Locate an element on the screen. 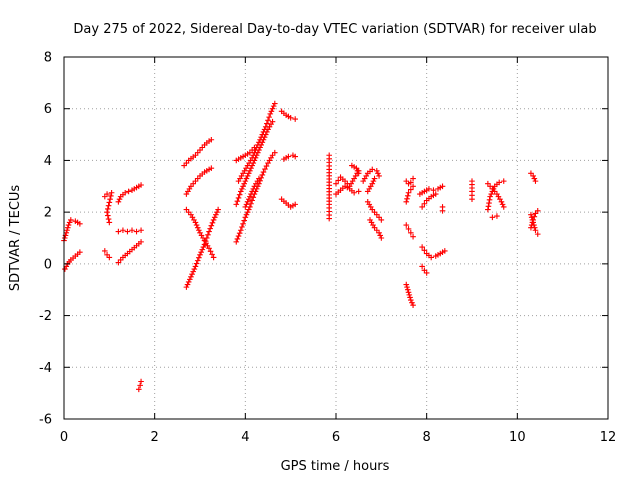 The width and height of the screenshot is (640, 480). y-tick-label: 2 is located at coordinates (48, 213).